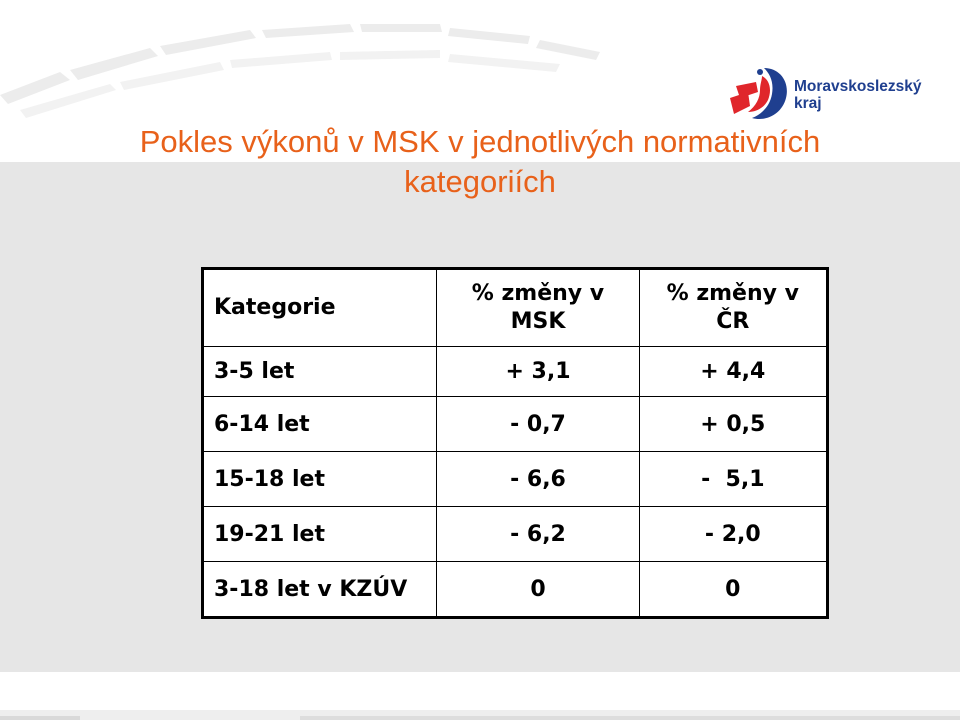 Image resolution: width=960 pixels, height=720 pixels. I want to click on page-title-line-2: kategoriích, so click(480, 181).